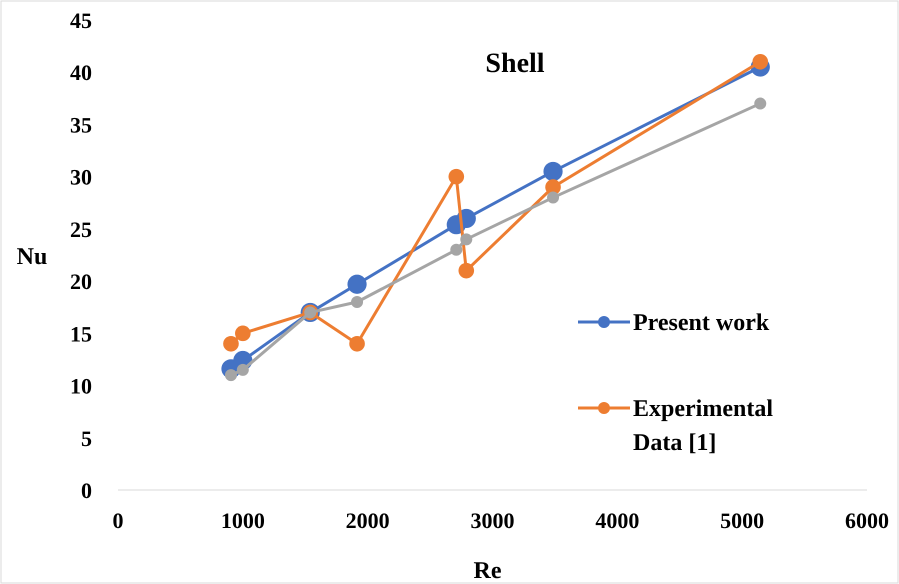 This screenshot has width=899, height=584. I want to click on legend-label: Experimental Data [1], so click(703, 426).